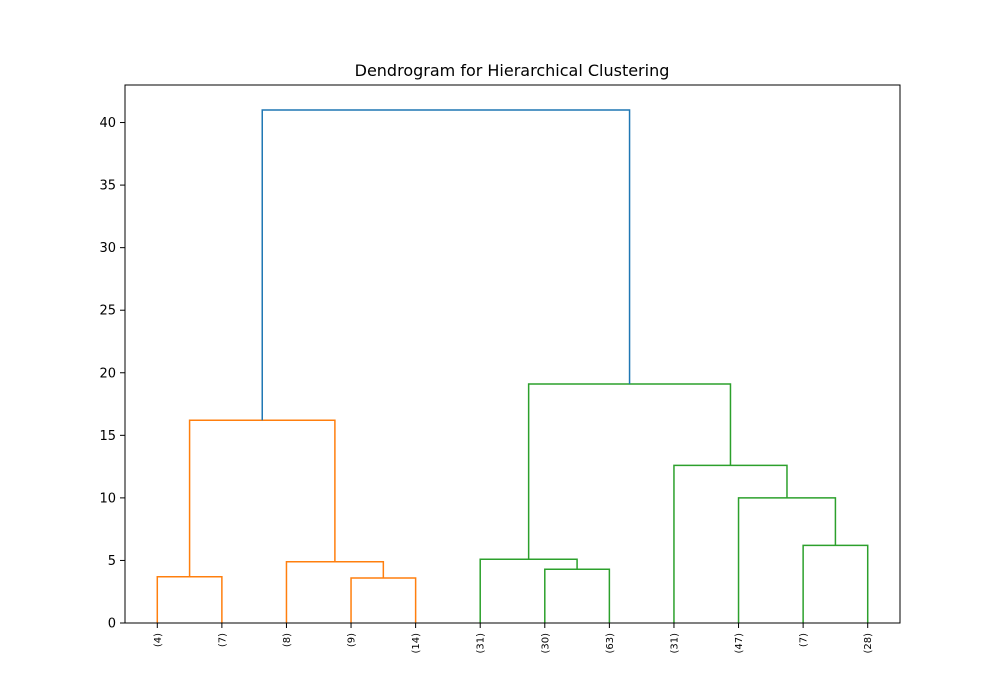  I want to click on y-tick-label: 35, so click(107, 186).